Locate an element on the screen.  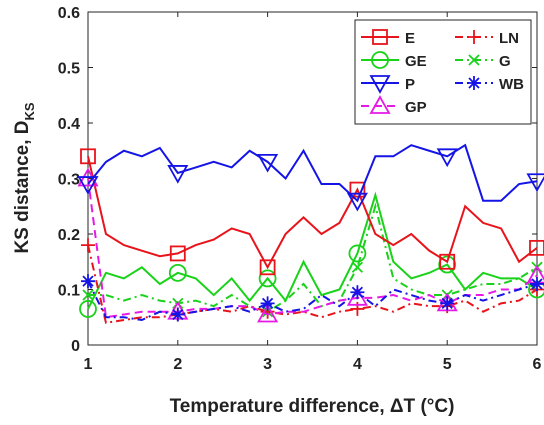
y-tick-label: 0.1 is located at coordinates (69, 291).